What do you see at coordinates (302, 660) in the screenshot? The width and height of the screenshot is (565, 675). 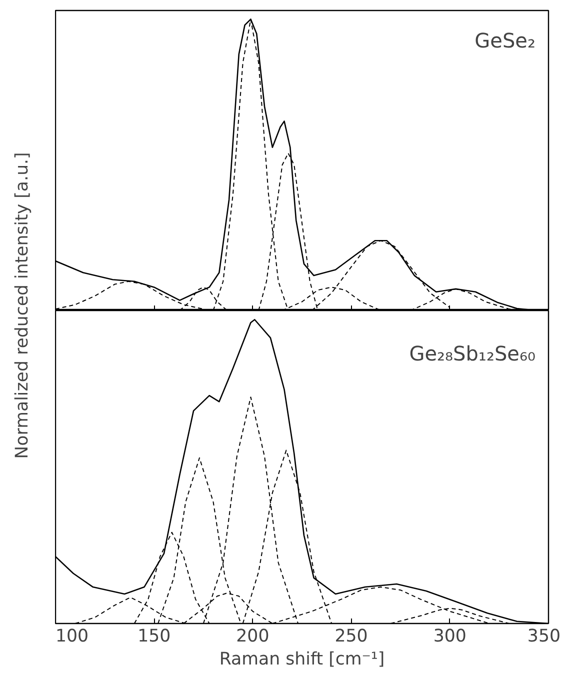 I see `x-axis-title: Raman shift [cm⁻¹]` at bounding box center [302, 660].